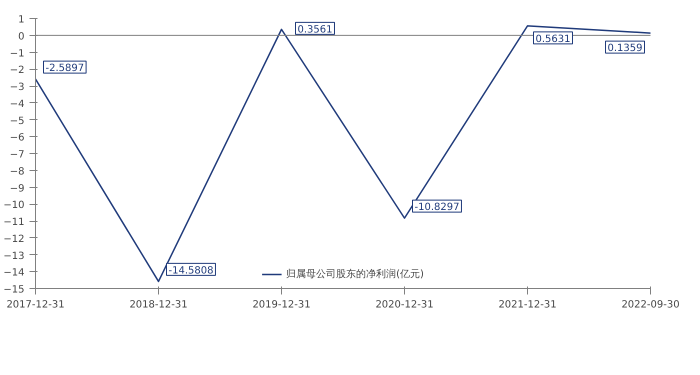 The image size is (700, 375). Describe the element at coordinates (14, 222) in the screenshot. I see `y-tick-label: −11` at that location.